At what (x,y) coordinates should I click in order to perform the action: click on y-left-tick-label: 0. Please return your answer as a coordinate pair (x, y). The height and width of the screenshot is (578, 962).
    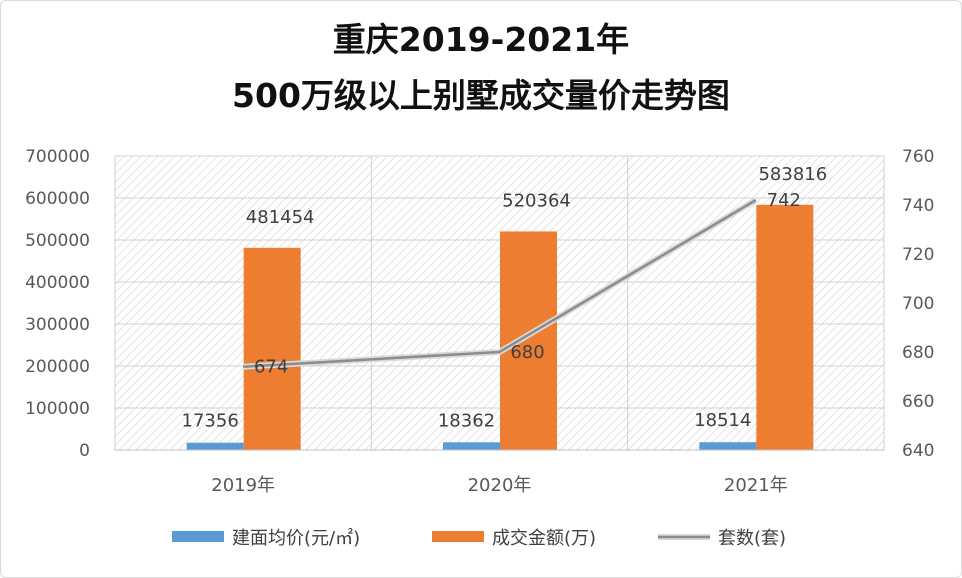
    Looking at the image, I should click on (84, 451).